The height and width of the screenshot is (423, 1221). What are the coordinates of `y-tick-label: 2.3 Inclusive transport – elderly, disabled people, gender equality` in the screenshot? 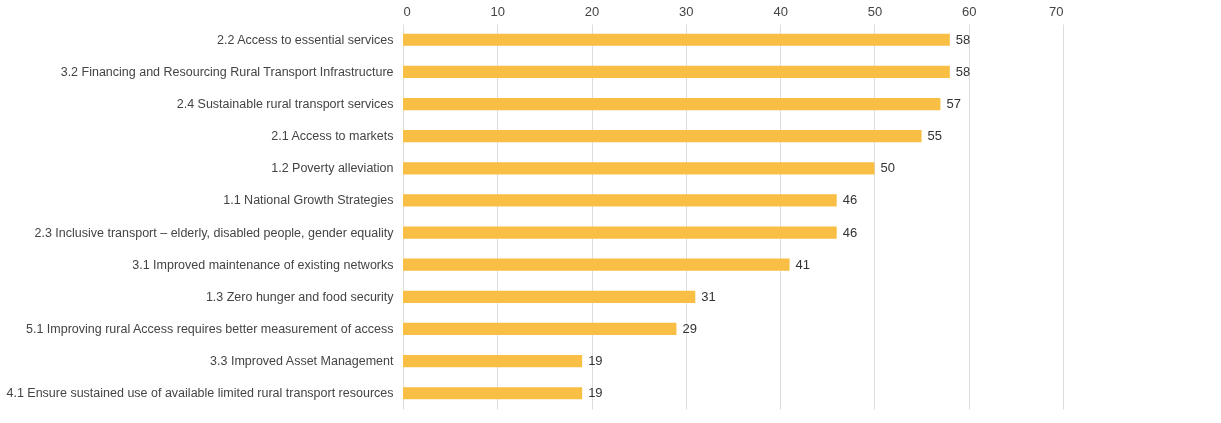 It's located at (214, 232).